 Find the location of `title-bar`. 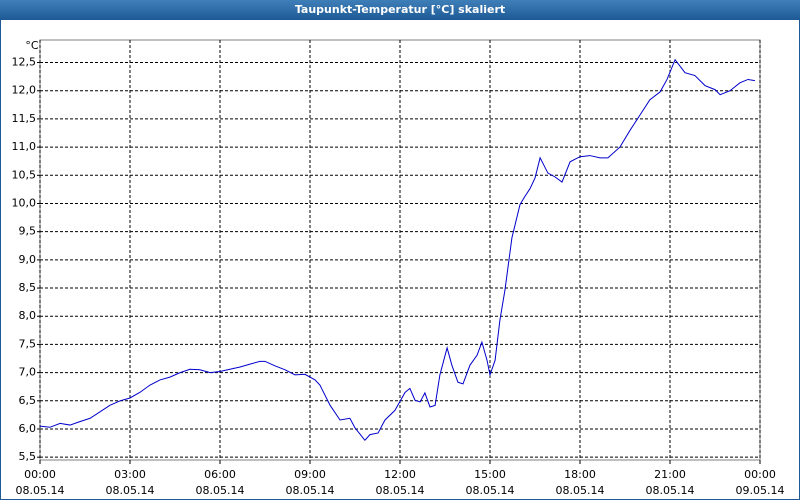

title-bar is located at coordinates (400, 10).